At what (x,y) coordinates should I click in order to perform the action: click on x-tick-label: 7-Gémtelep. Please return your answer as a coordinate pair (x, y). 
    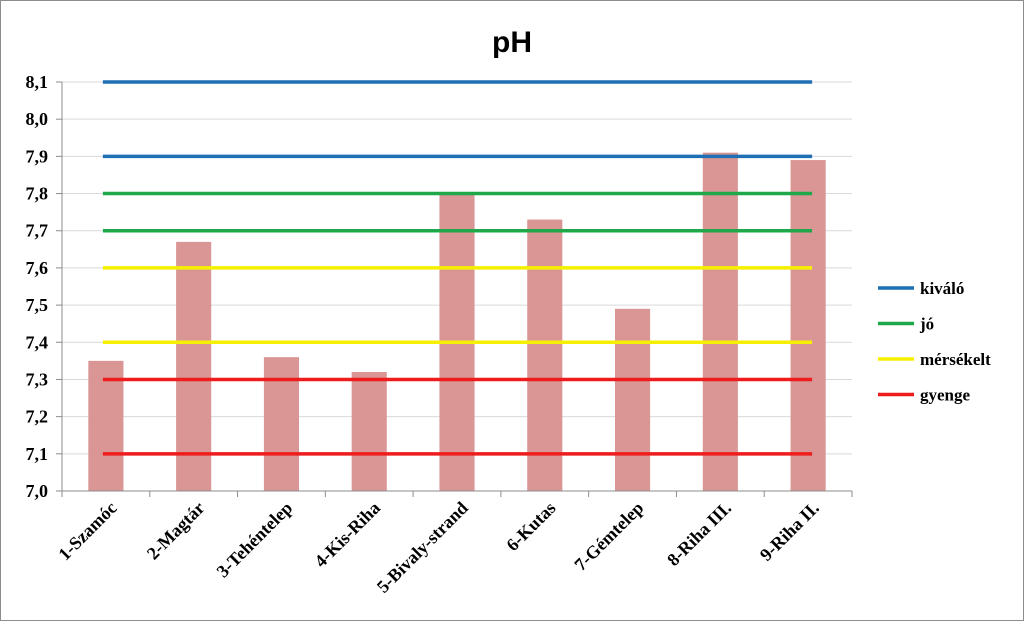
    Looking at the image, I should click on (608, 536).